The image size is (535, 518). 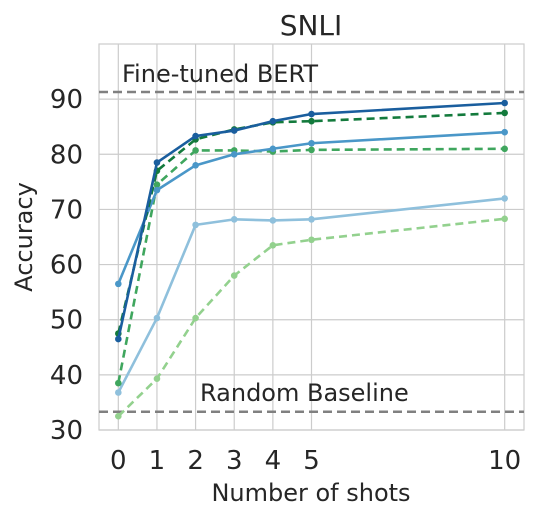 I want to click on x-tick-label: 4, so click(x=273, y=461).